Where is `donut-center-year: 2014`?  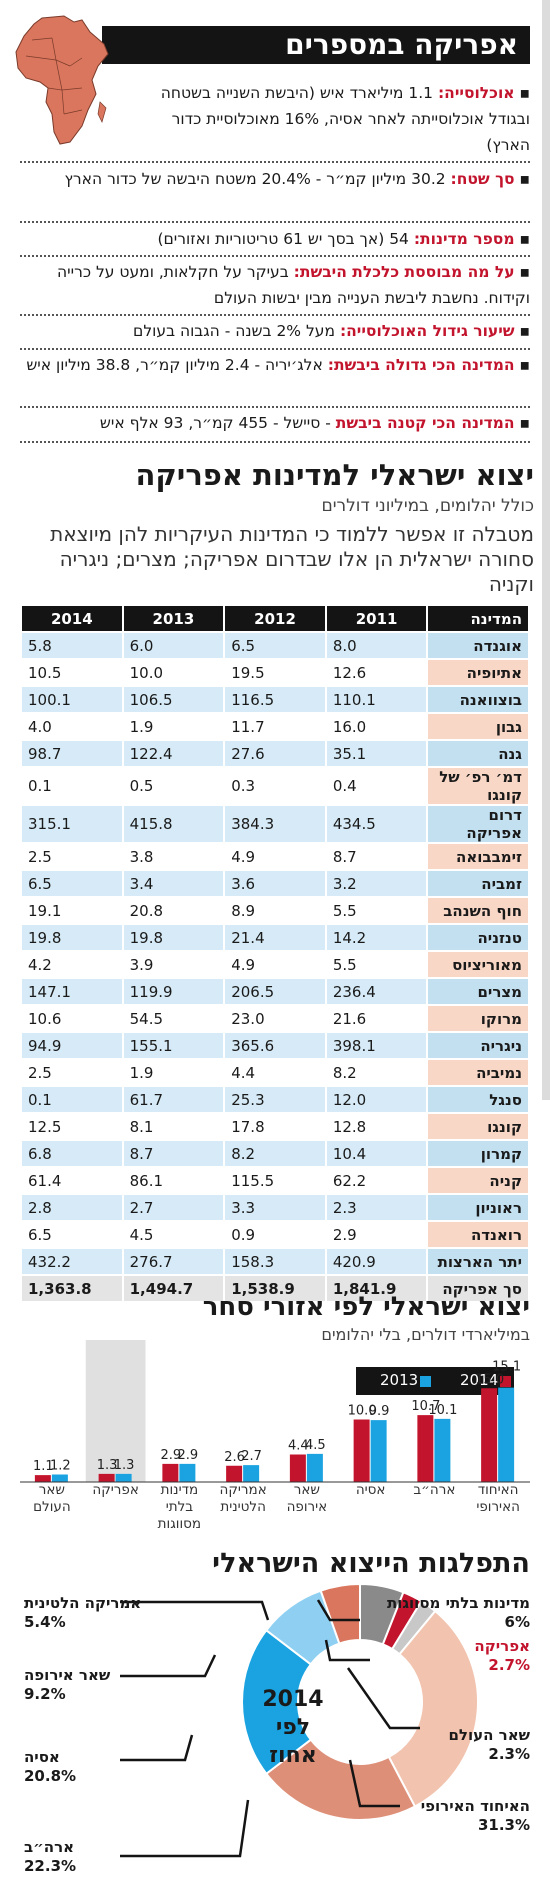 donut-center-year: 2014 is located at coordinates (293, 1699).